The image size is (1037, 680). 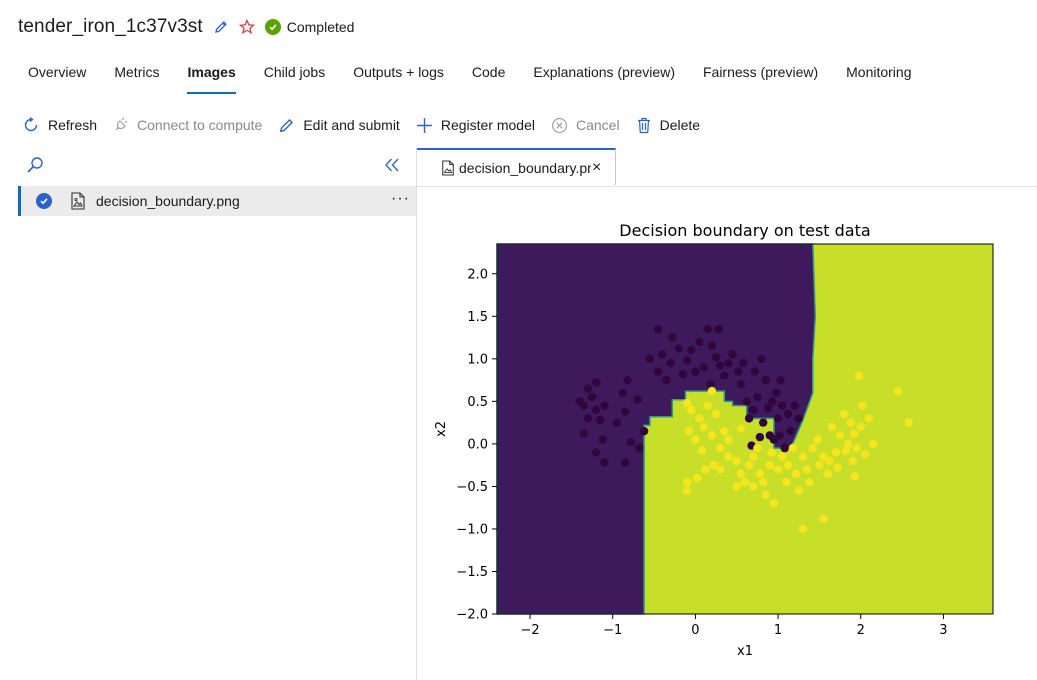 I want to click on star-icon, so click(x=246, y=27).